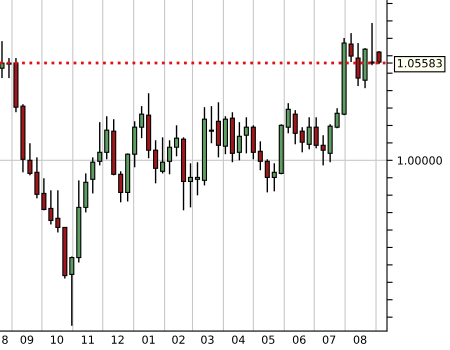  What do you see at coordinates (57, 339) in the screenshot?
I see `x-tick-label: 10` at bounding box center [57, 339].